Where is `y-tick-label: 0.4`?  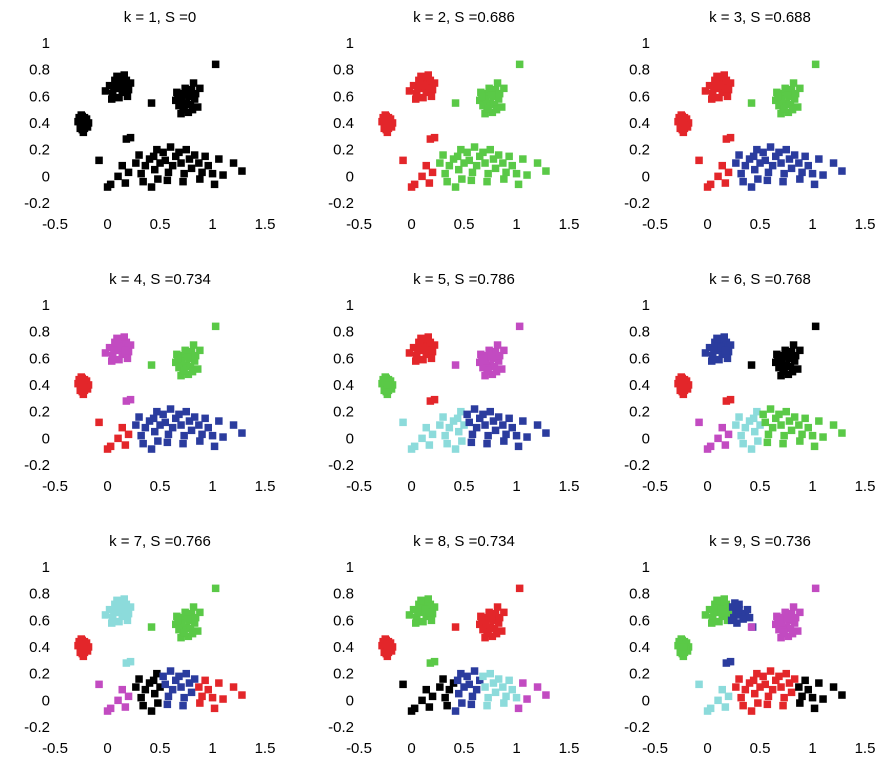
y-tick-label: 0.4 is located at coordinates (39, 385).